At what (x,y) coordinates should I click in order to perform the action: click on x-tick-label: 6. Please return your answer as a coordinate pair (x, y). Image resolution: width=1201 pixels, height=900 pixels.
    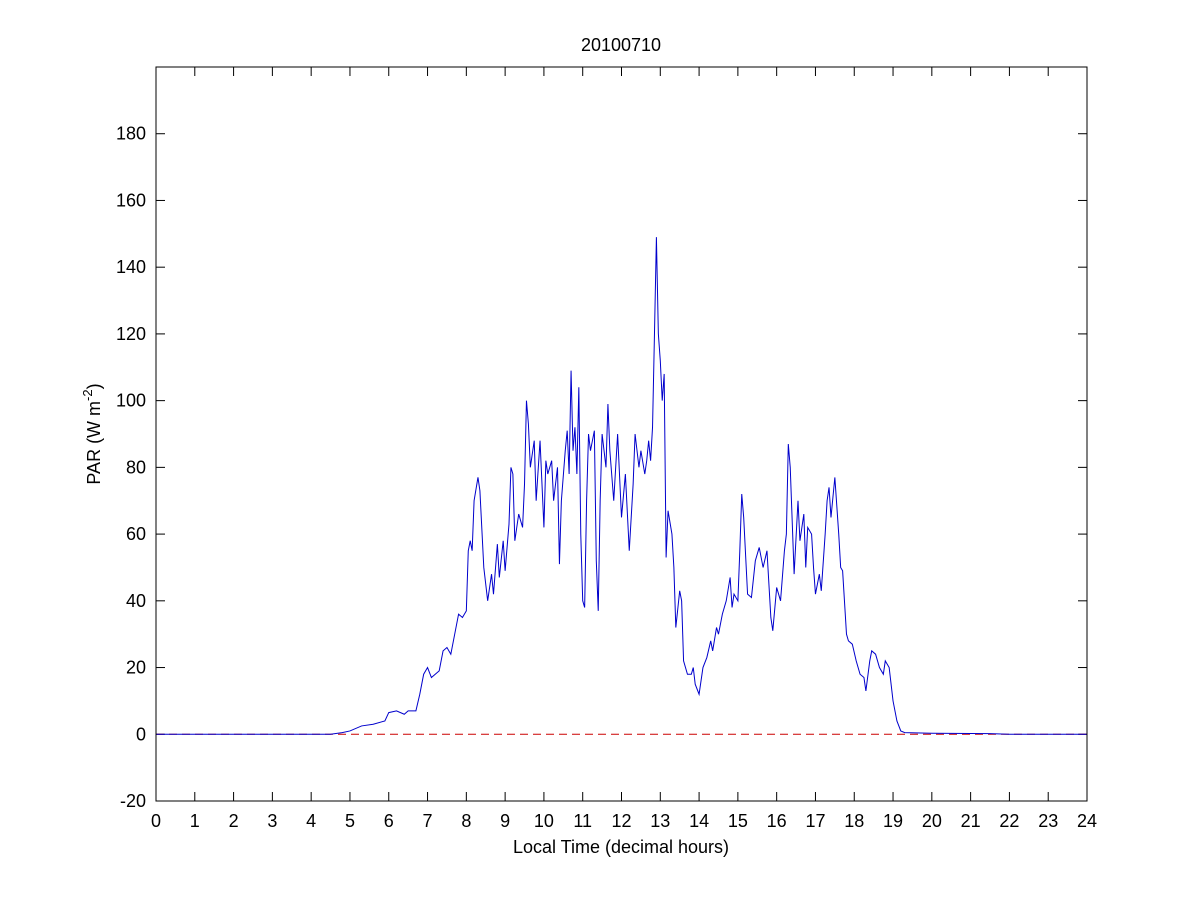
    Looking at the image, I should click on (389, 821).